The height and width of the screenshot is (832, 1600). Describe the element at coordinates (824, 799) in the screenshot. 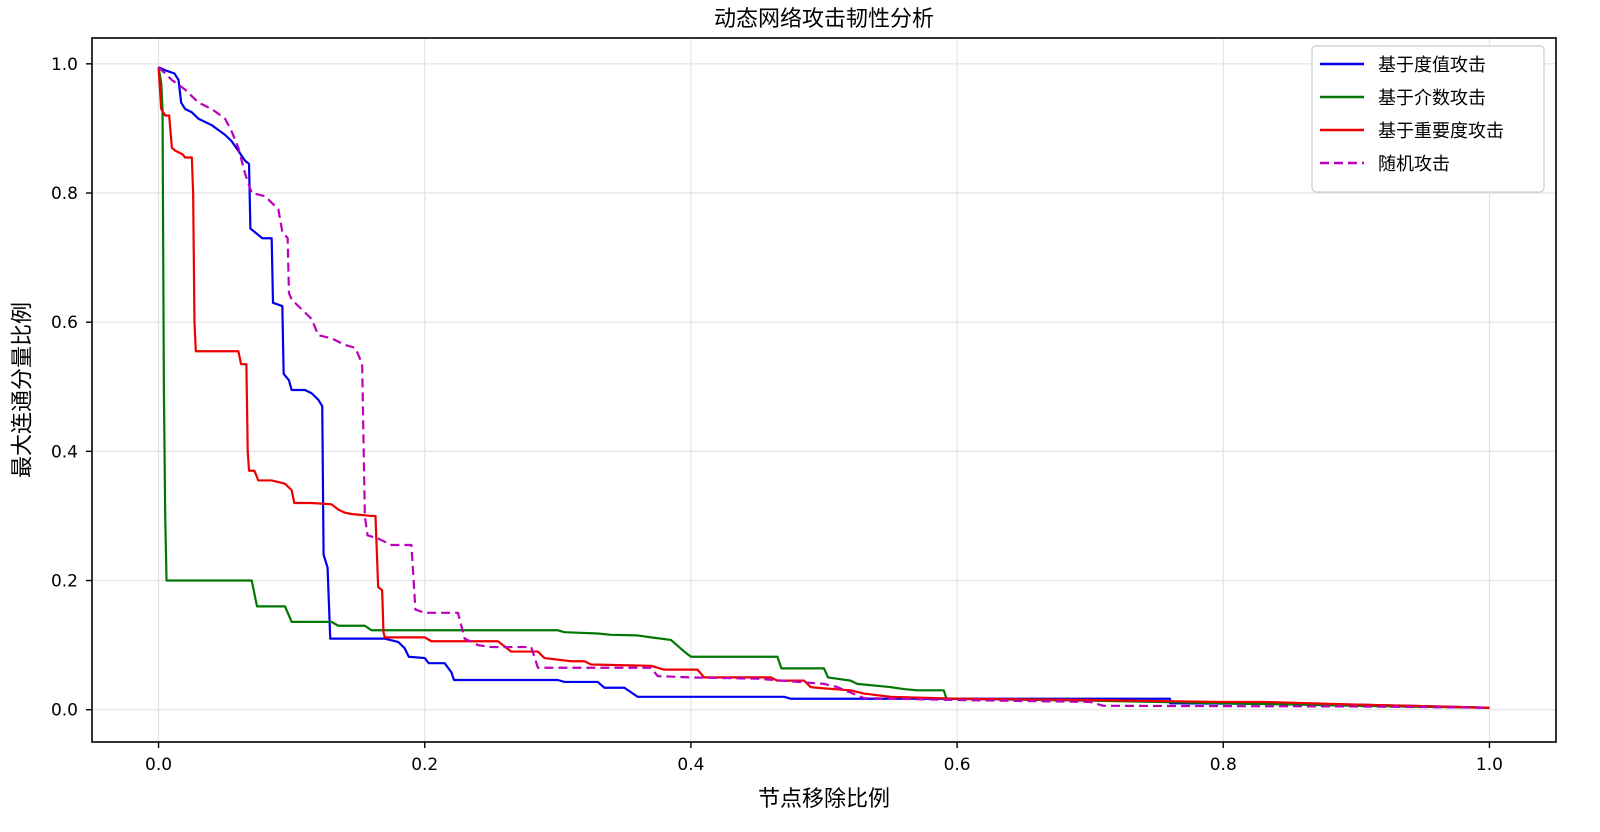

I see `x-axis-title: 节点移除比例` at that location.